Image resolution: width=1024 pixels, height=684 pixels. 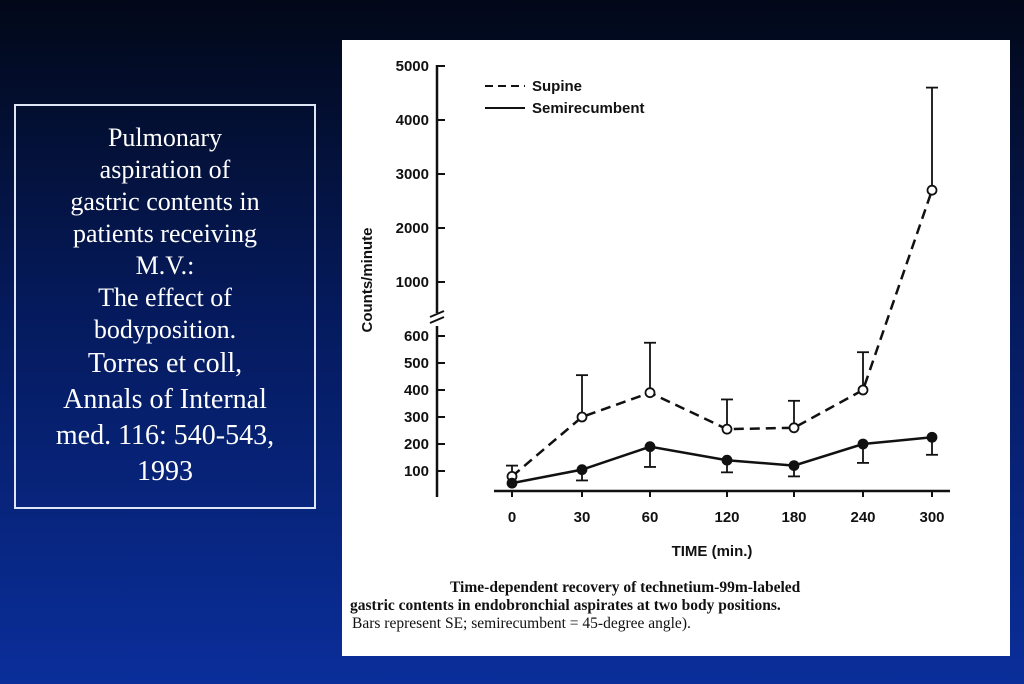 I want to click on x-tick-label: 120, so click(x=726, y=517).